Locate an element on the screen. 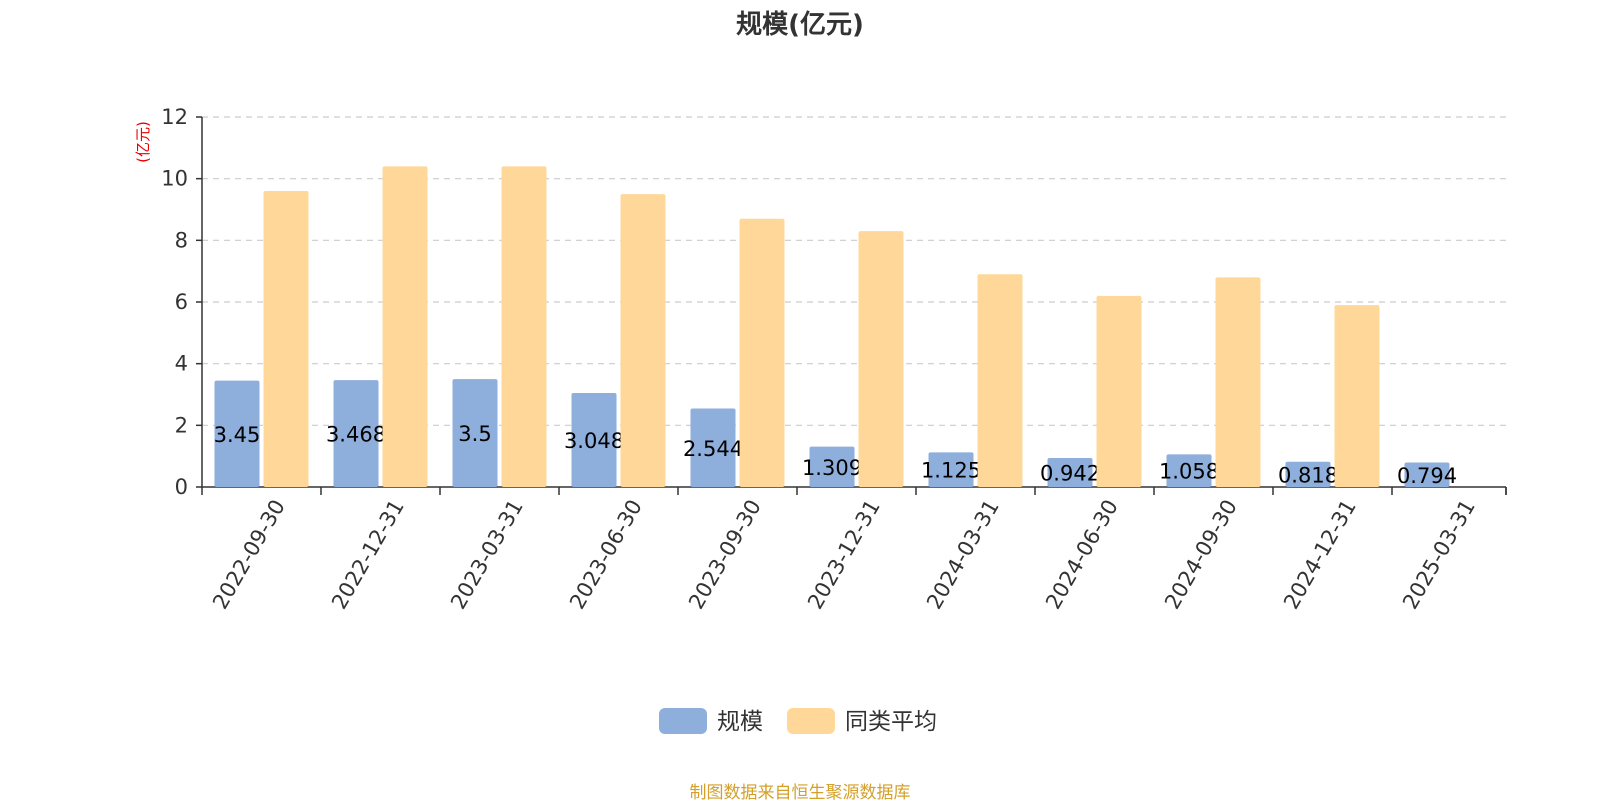 The width and height of the screenshot is (1600, 803). data-label: 3.048 is located at coordinates (594, 441).